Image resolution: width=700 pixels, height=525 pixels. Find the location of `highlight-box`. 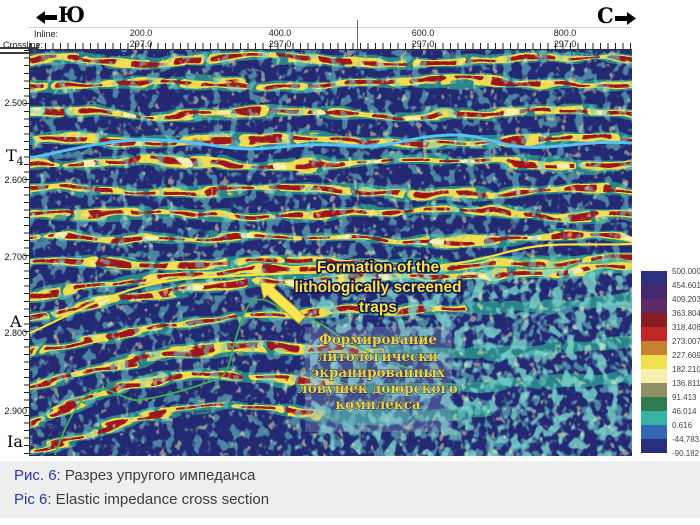

highlight-box is located at coordinates (378, 379).